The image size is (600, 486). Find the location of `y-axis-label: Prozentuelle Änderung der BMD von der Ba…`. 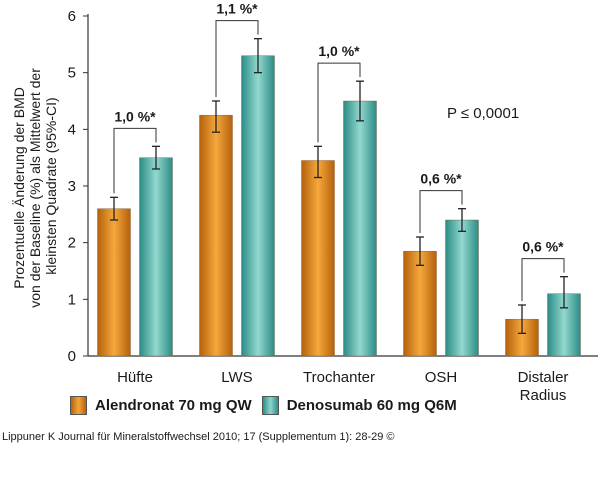

y-axis-label: Prozentuelle Änderung der BMD von der Ba… is located at coordinates (35, 186).